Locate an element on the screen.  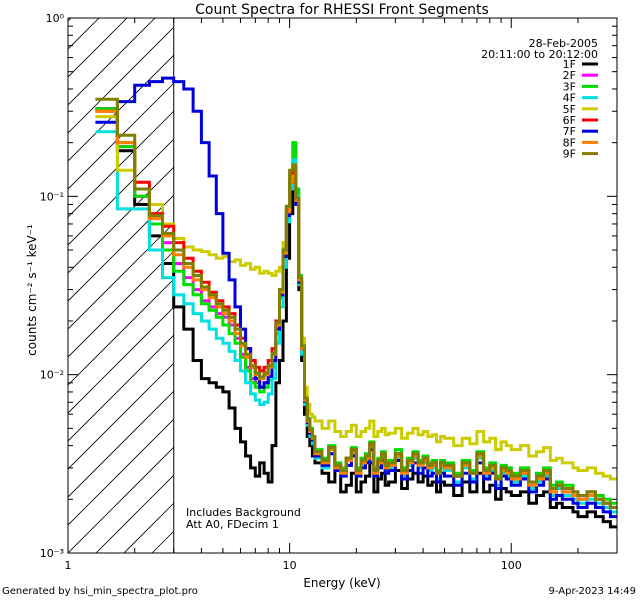
observation-time-range: 20:11:00 to 20:12:00 is located at coordinates (539, 54).